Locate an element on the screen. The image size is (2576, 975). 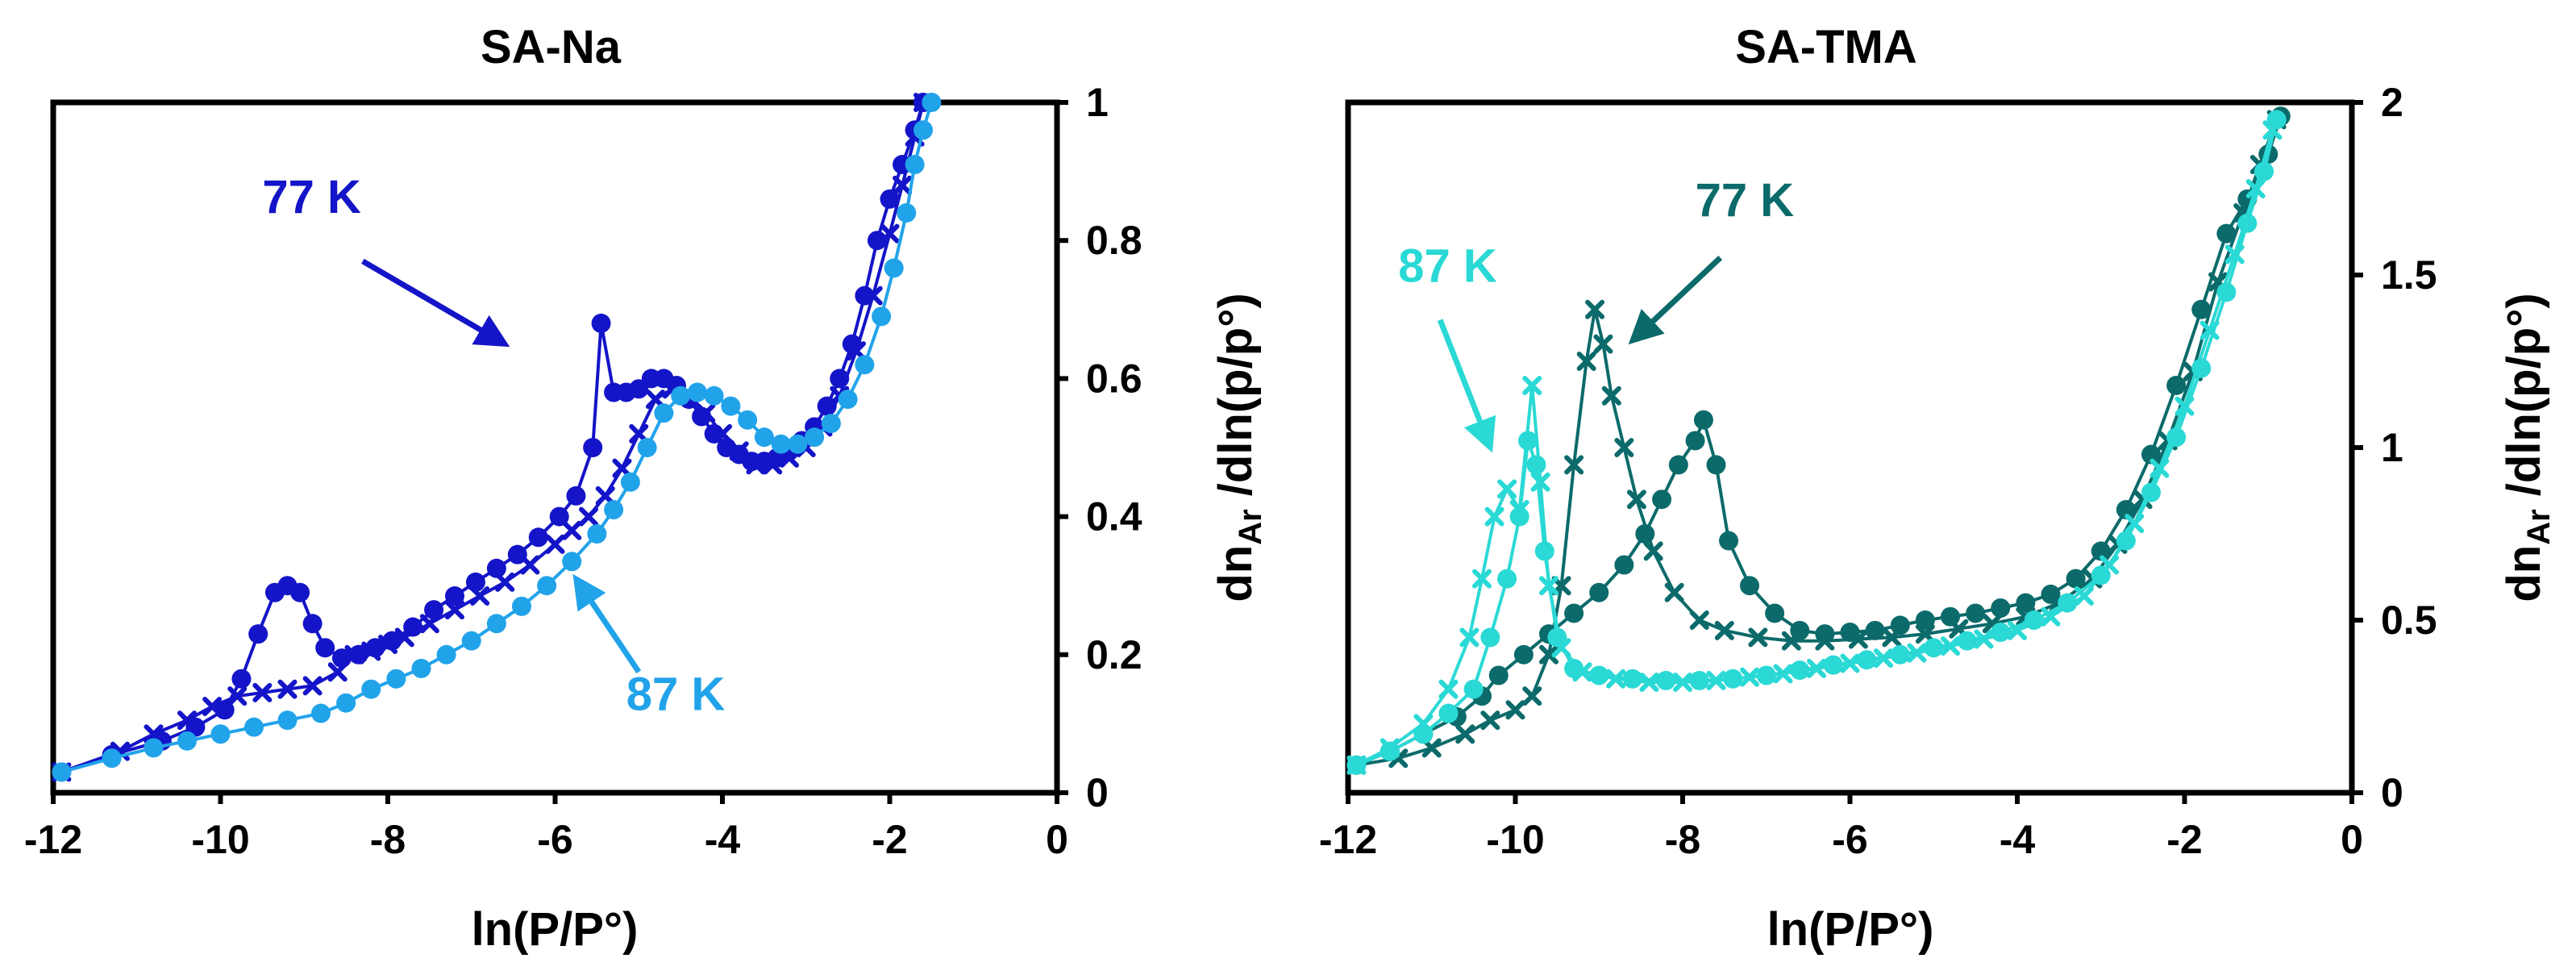
x-tick-label: -12 is located at coordinates (53, 839).